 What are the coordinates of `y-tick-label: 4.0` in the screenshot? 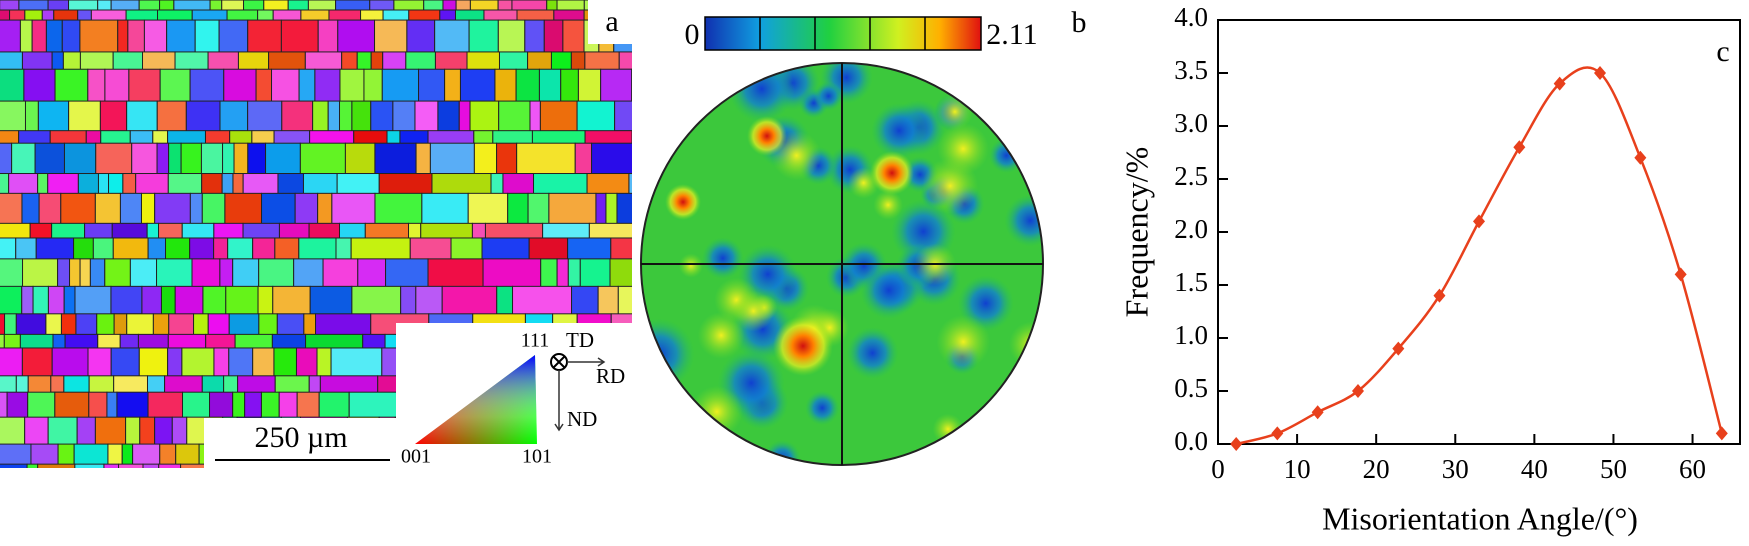 It's located at (1191, 17).